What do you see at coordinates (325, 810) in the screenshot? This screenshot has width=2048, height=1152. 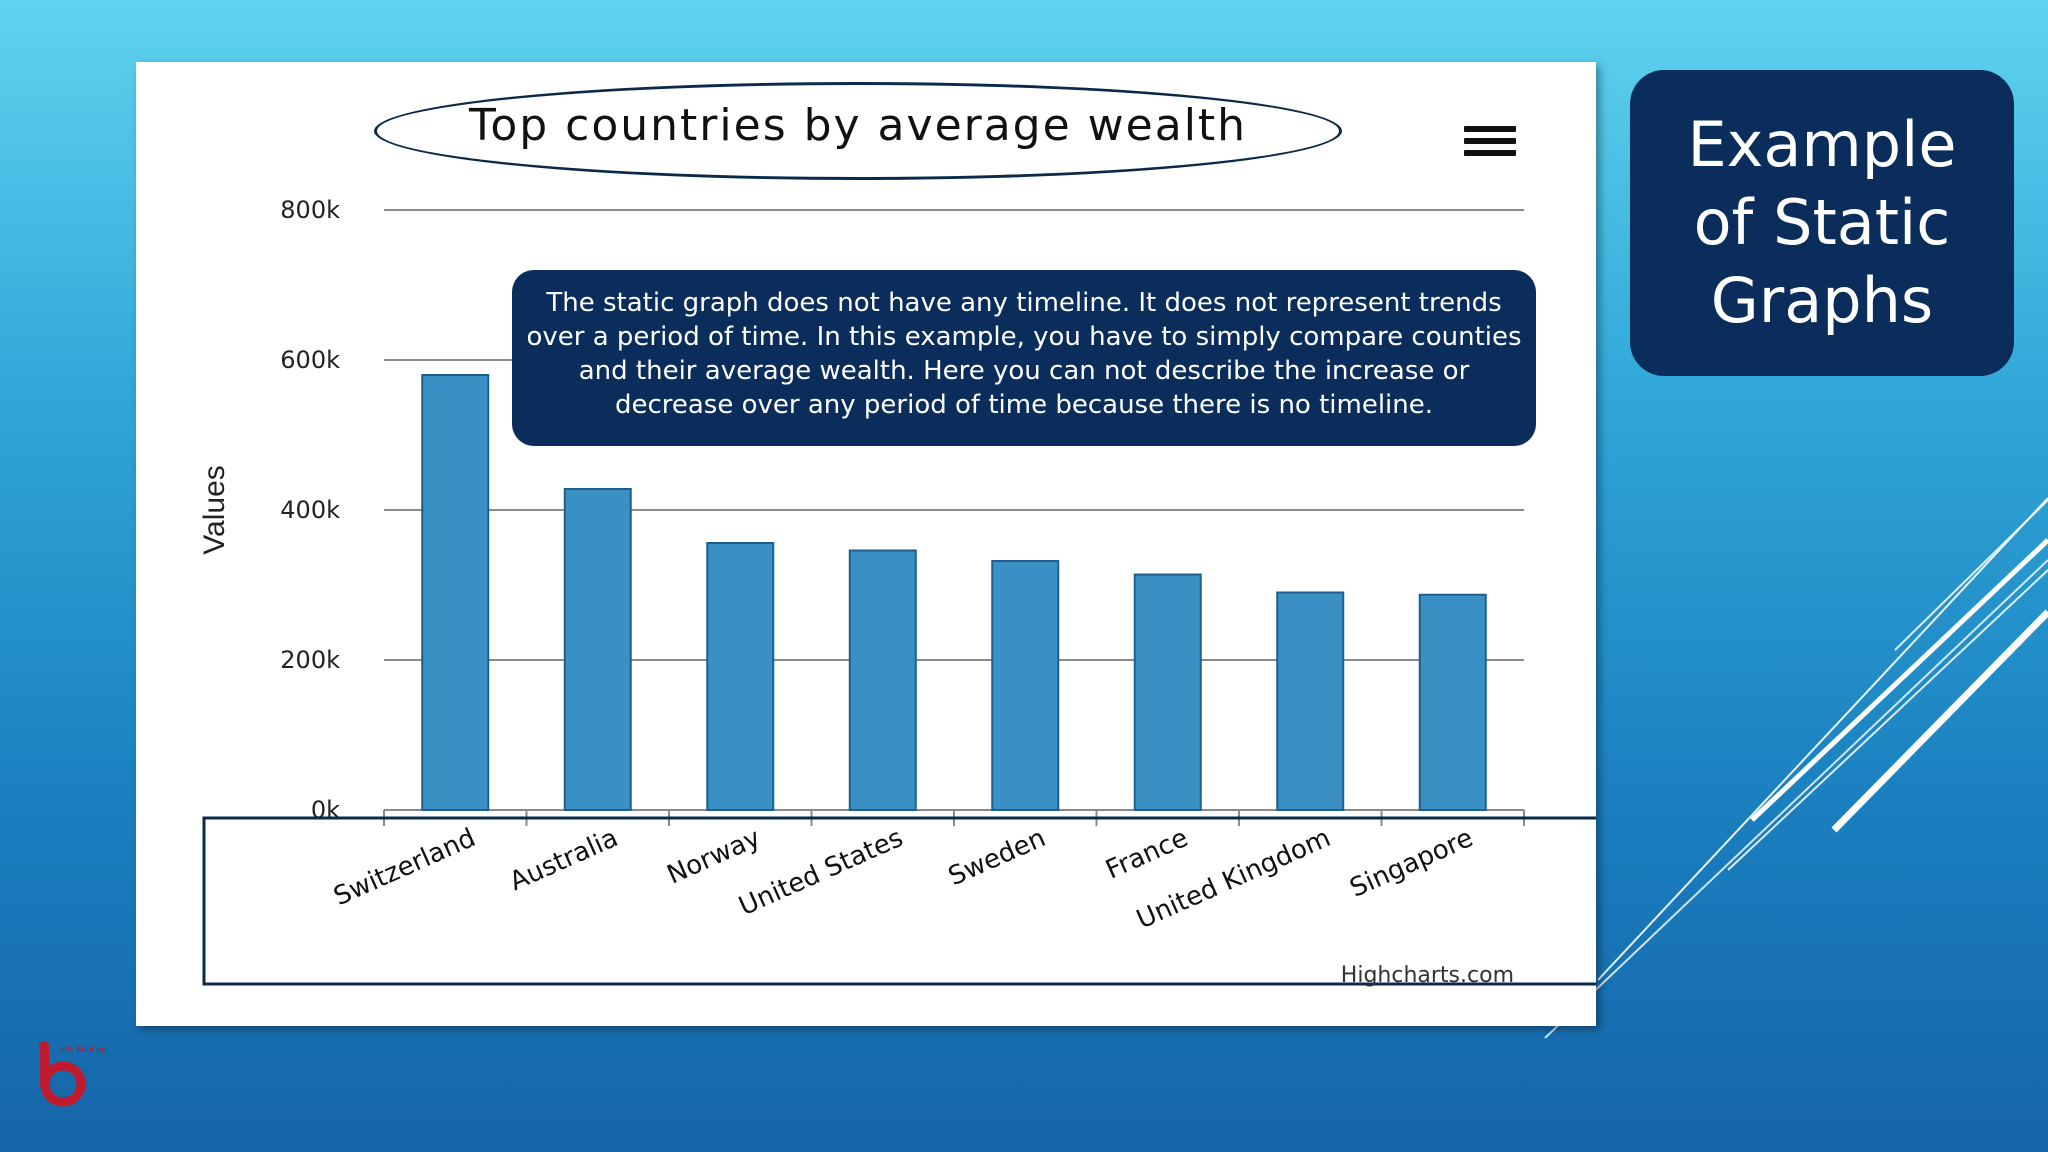 I see `y-tick-label: 0k` at bounding box center [325, 810].